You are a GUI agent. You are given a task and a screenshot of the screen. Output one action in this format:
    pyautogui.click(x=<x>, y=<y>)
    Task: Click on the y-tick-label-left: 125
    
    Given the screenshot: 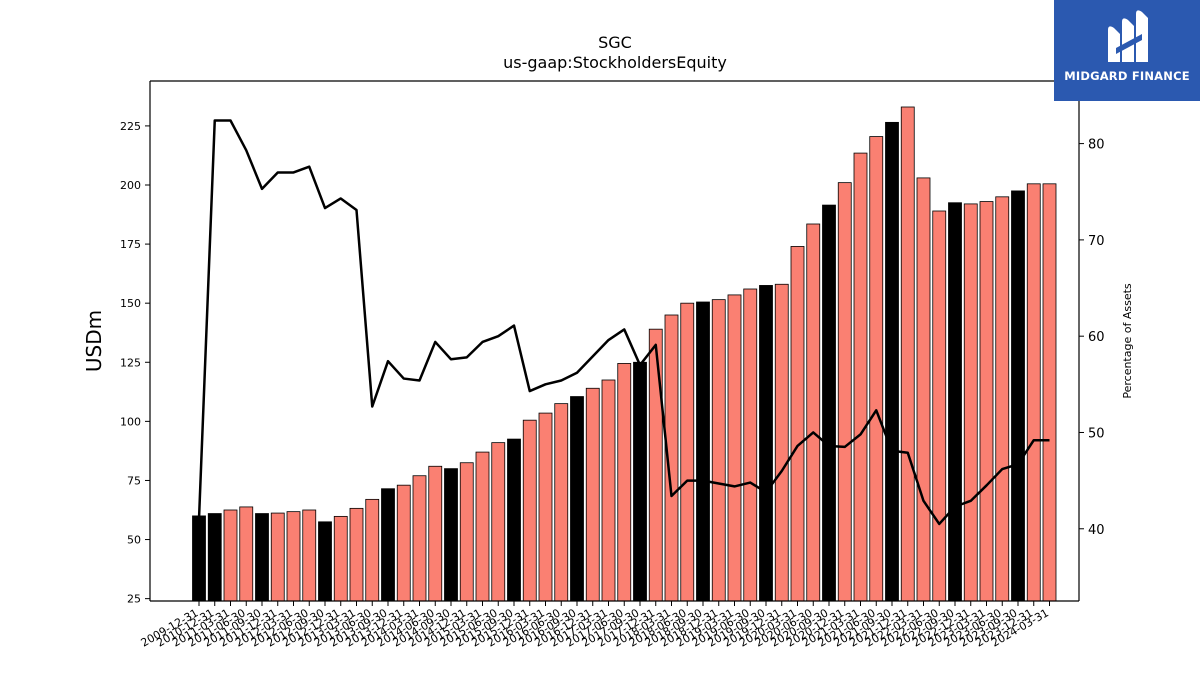 What is the action you would take?
    pyautogui.click(x=130, y=362)
    